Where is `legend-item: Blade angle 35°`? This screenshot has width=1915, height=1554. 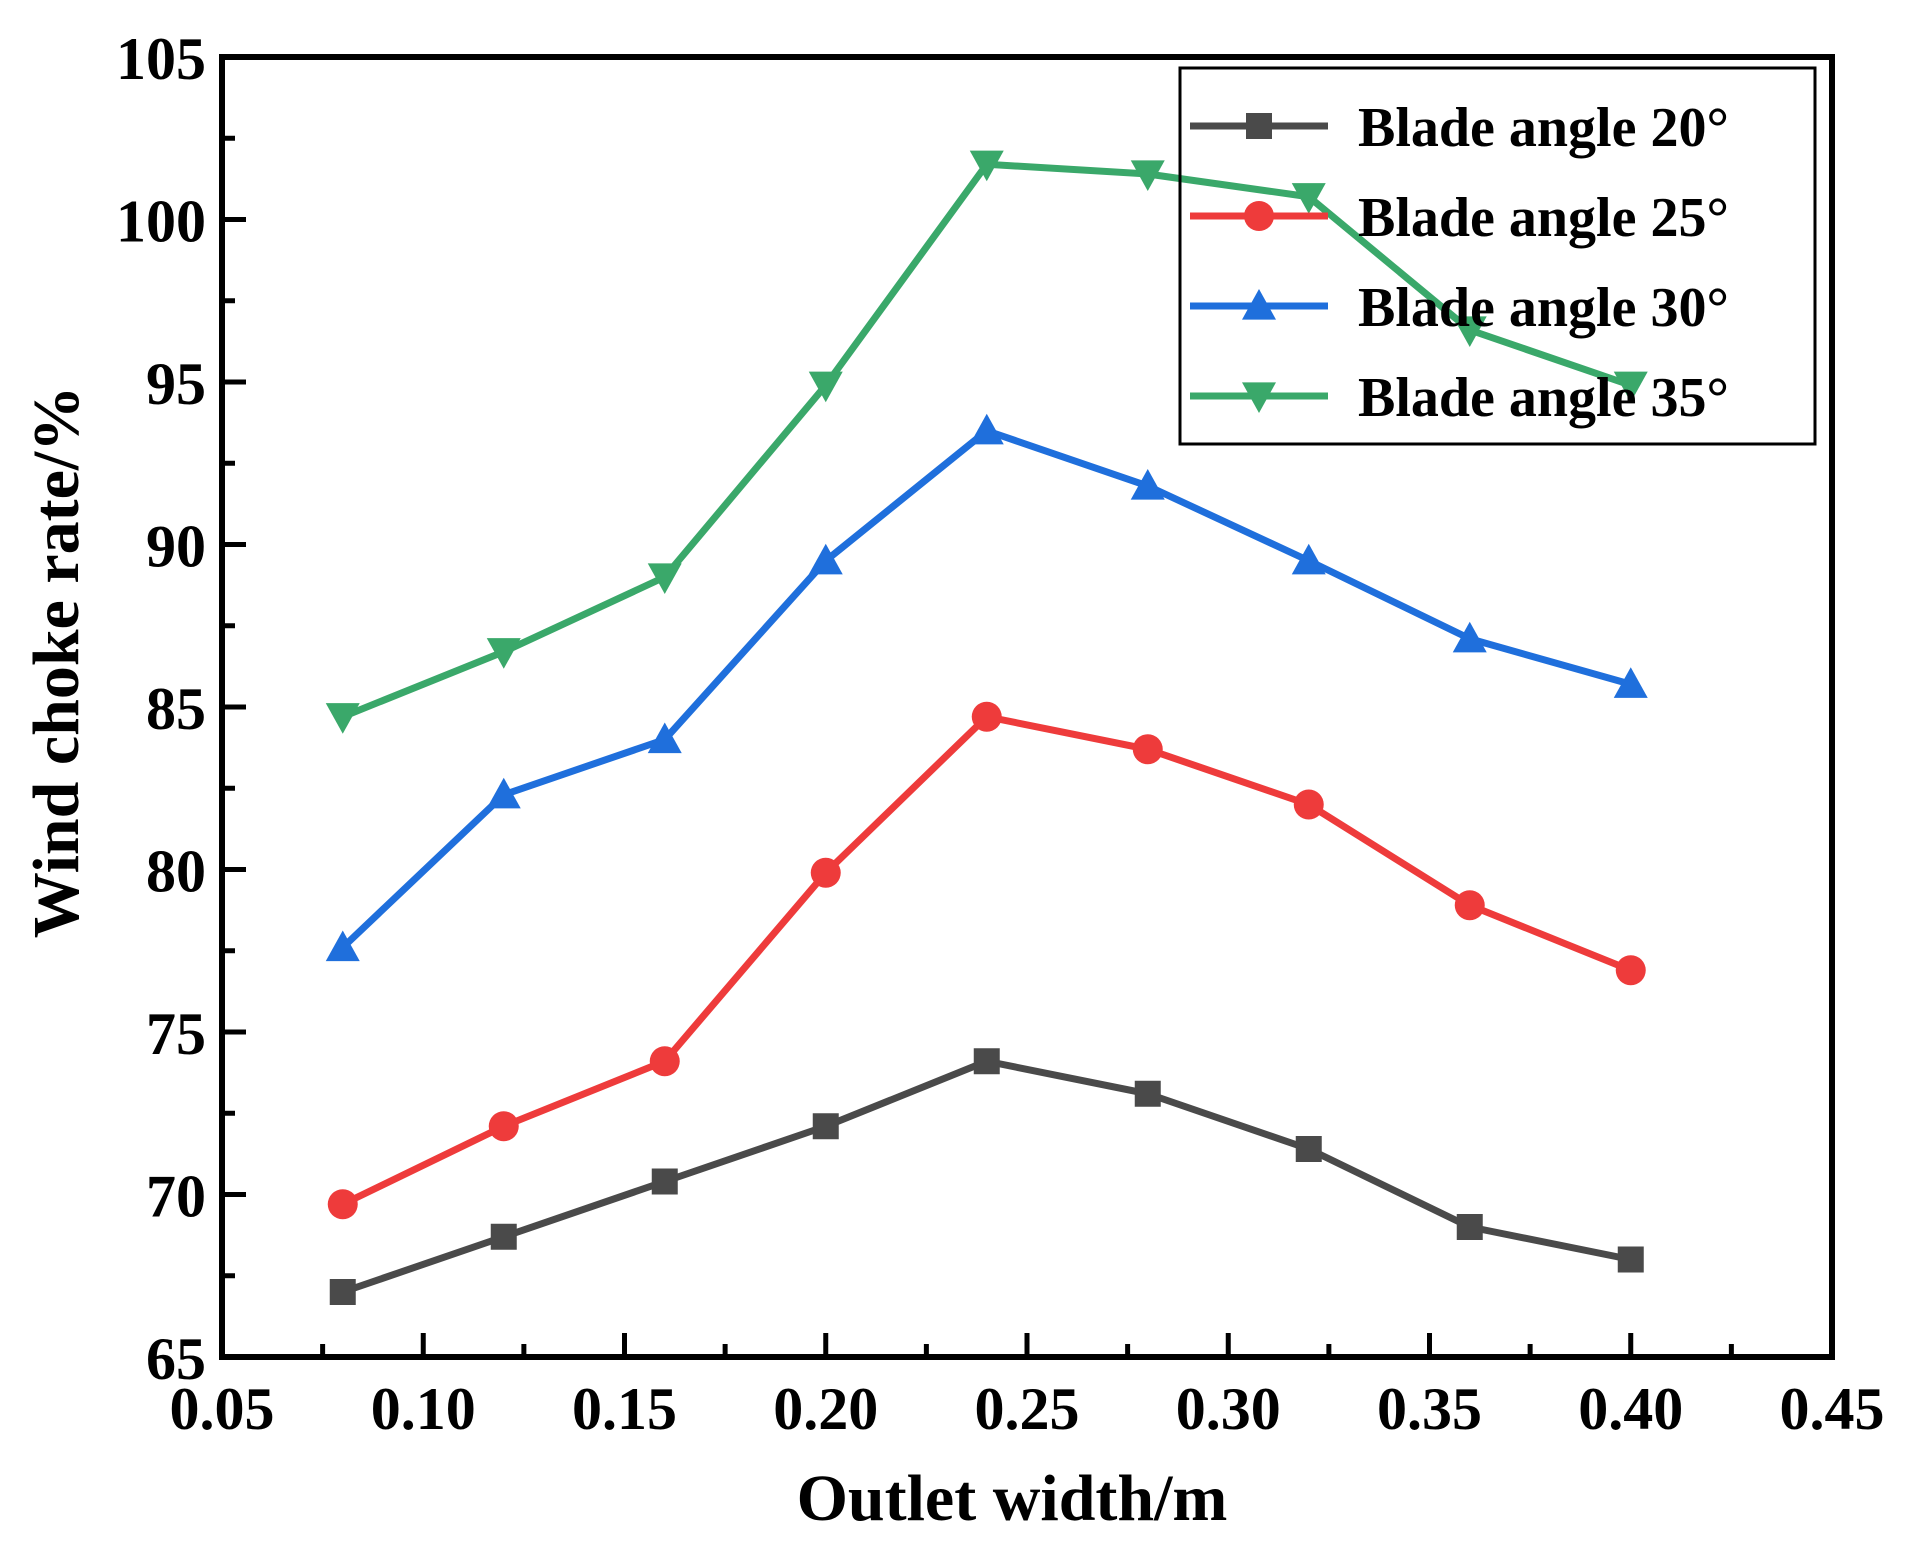
legend-item: Blade angle 35° is located at coordinates (1459, 398).